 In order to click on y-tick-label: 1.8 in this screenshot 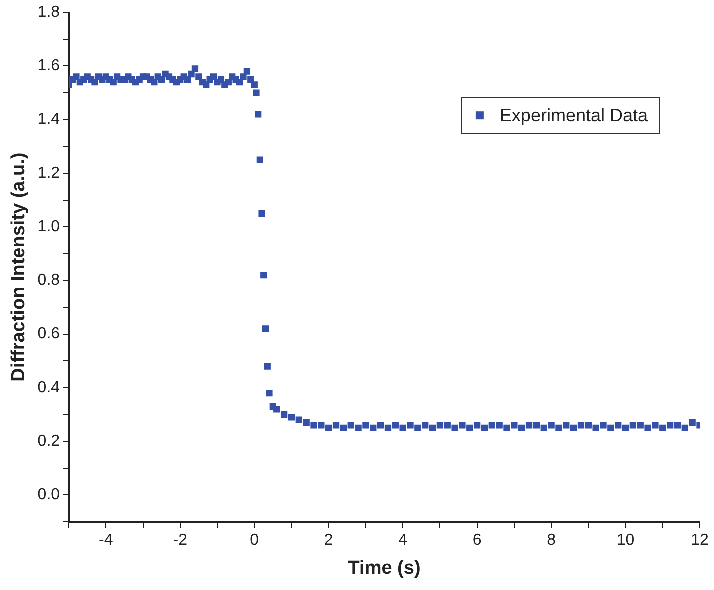, I will do `click(49, 13)`.